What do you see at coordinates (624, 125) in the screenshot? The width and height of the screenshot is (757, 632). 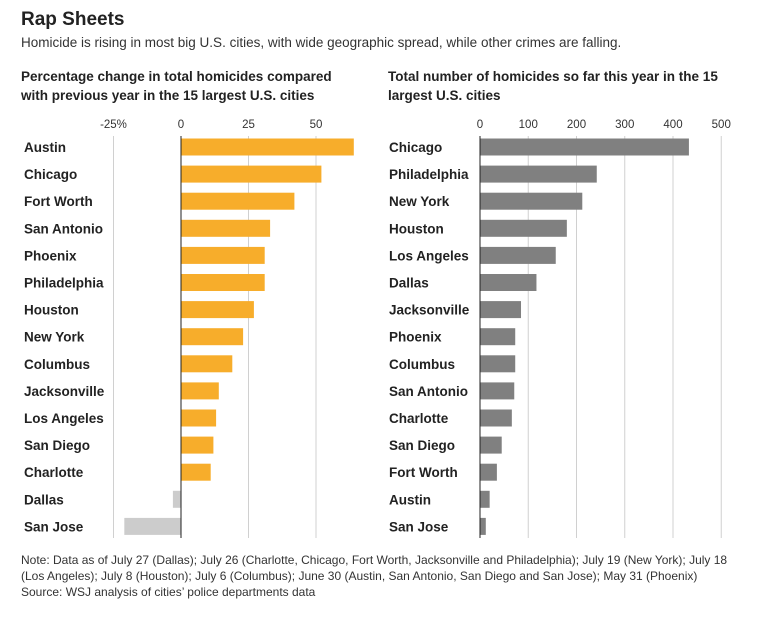 I see `chart-2-tick-label-300: 300` at bounding box center [624, 125].